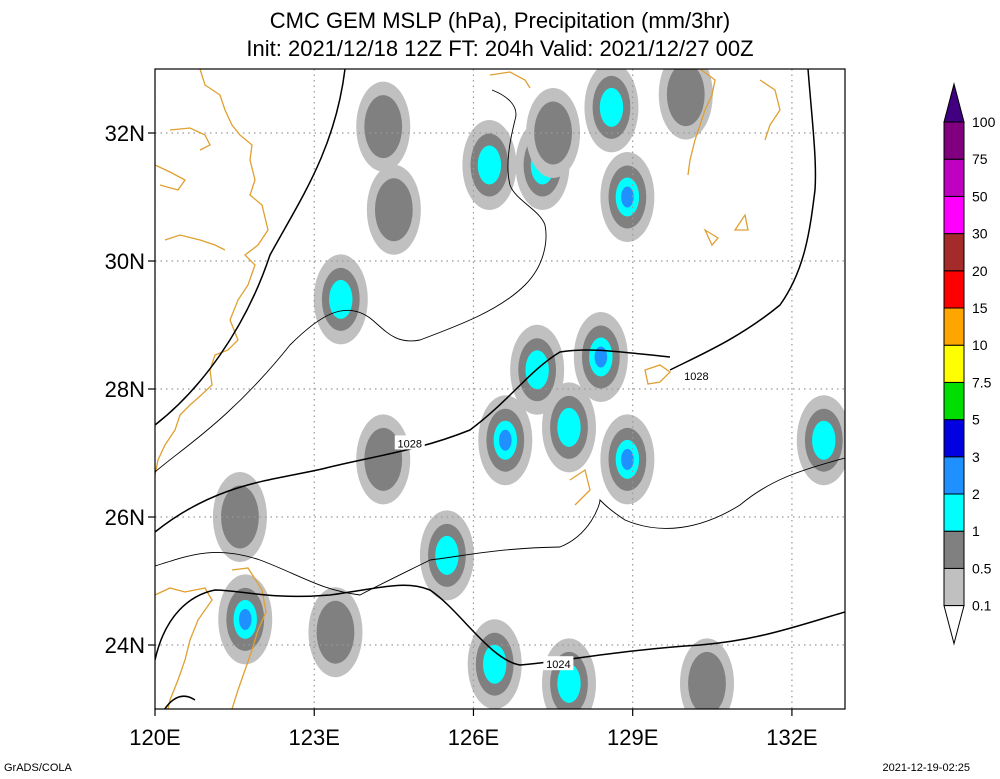 The width and height of the screenshot is (1000, 779). Describe the element at coordinates (125, 389) in the screenshot. I see `y-tick-label: 28N` at that location.